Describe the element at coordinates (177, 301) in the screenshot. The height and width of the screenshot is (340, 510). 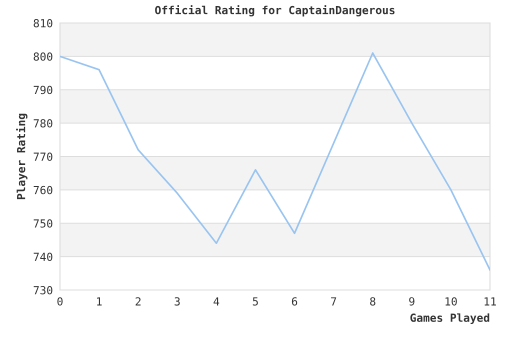
I see `x-tick-label: 3` at that location.